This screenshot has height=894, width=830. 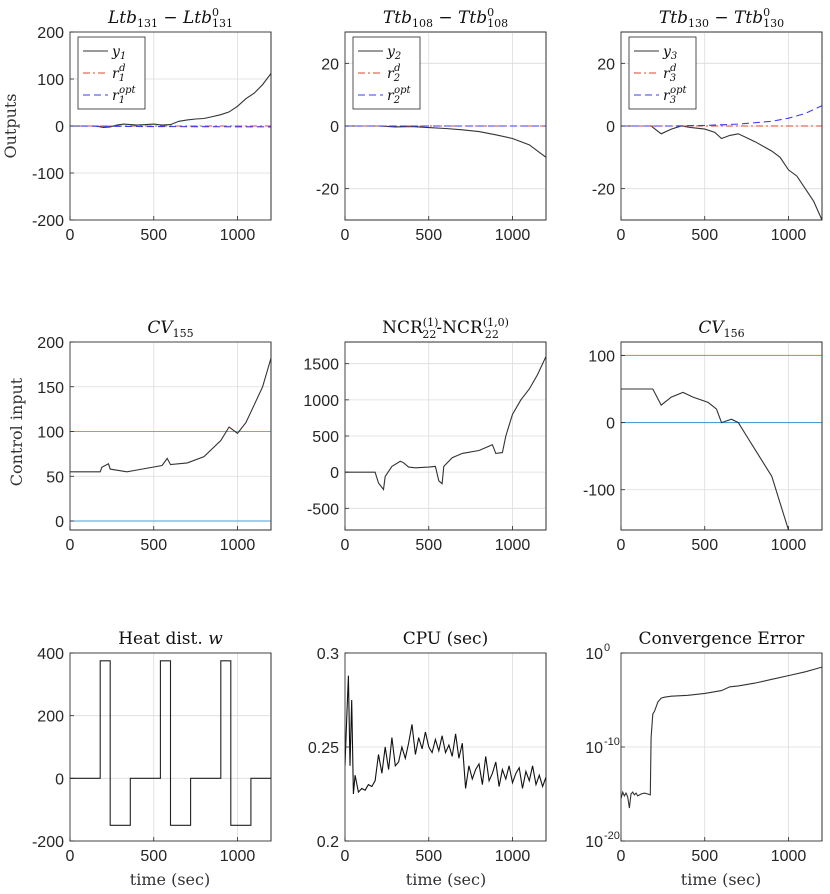 I want to click on series-cpu, so click(x=445, y=735).